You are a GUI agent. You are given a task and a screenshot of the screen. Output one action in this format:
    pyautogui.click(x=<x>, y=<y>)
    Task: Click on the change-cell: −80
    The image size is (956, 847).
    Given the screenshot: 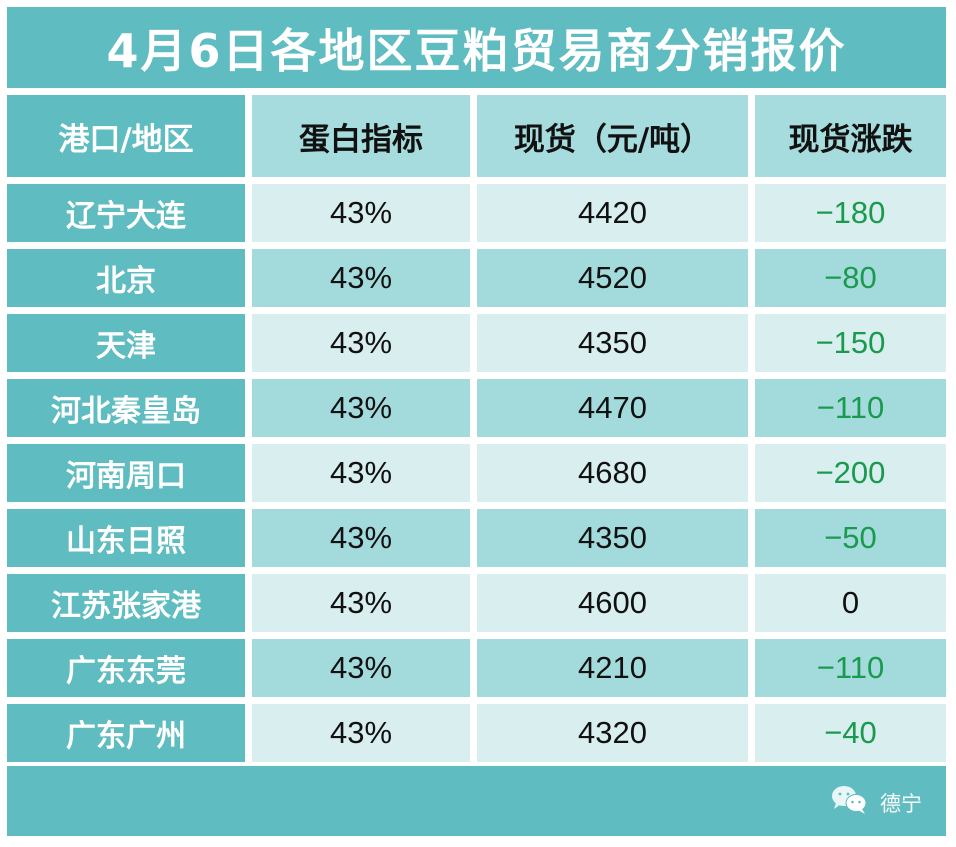 What is the action you would take?
    pyautogui.click(x=850, y=278)
    